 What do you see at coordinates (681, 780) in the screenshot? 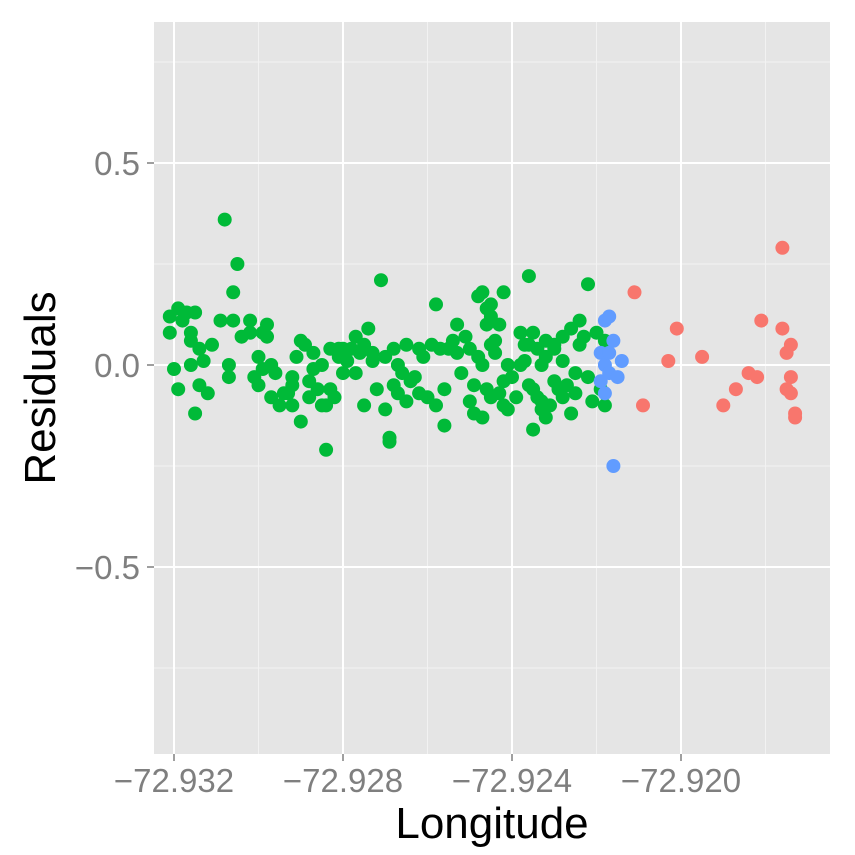
I see `x-tick-label: −72.920` at bounding box center [681, 780].